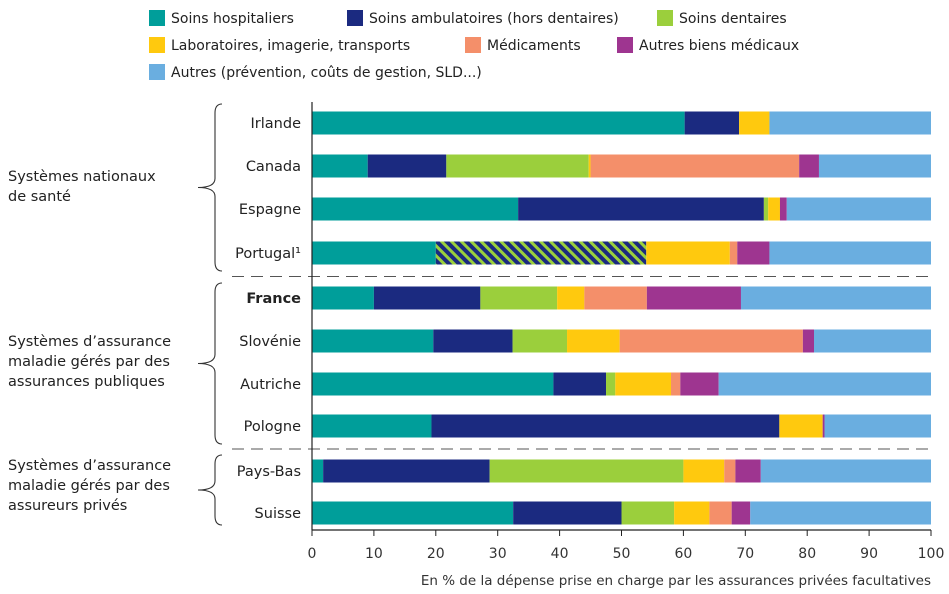 Image resolution: width=949 pixels, height=594 pixels. Describe the element at coordinates (415, 209) in the screenshot. I see `bar-segment-espagne-soins-hospitaliers` at that location.